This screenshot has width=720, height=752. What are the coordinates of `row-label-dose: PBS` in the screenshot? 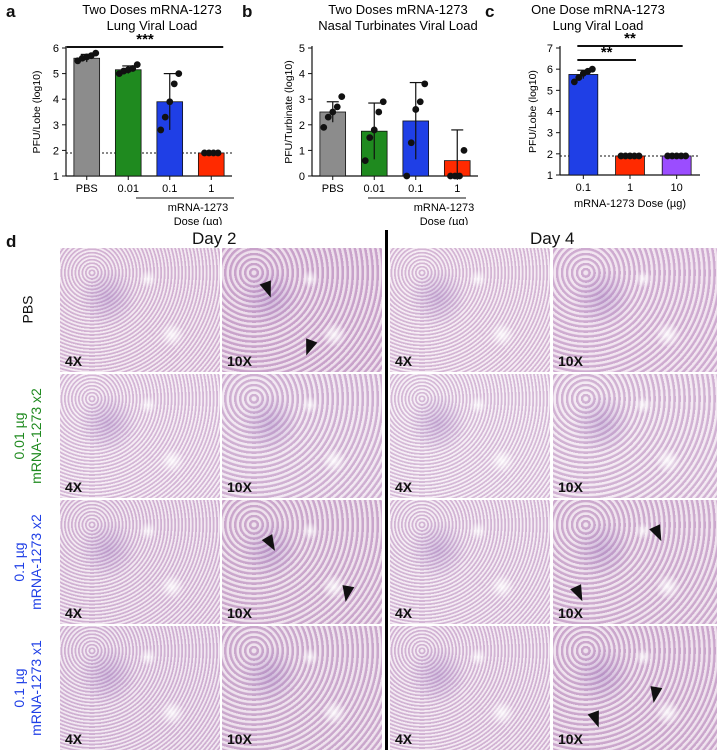 It's located at (27, 309).